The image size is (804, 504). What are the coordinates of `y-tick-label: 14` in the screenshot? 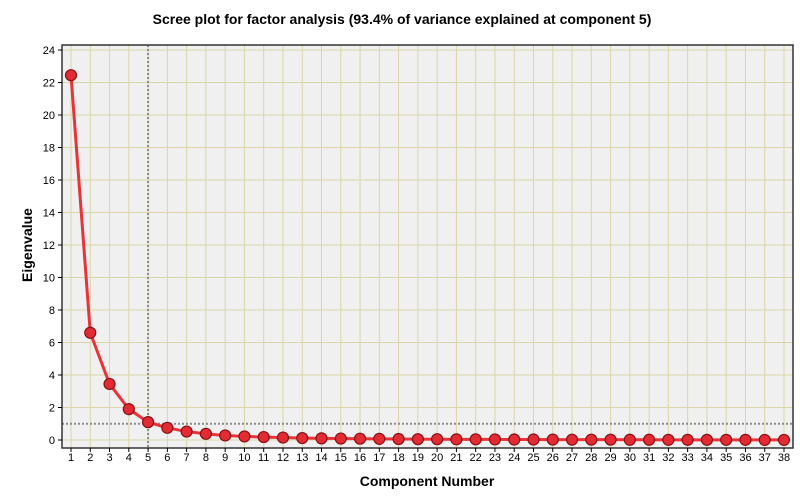 It's located at (49, 214).